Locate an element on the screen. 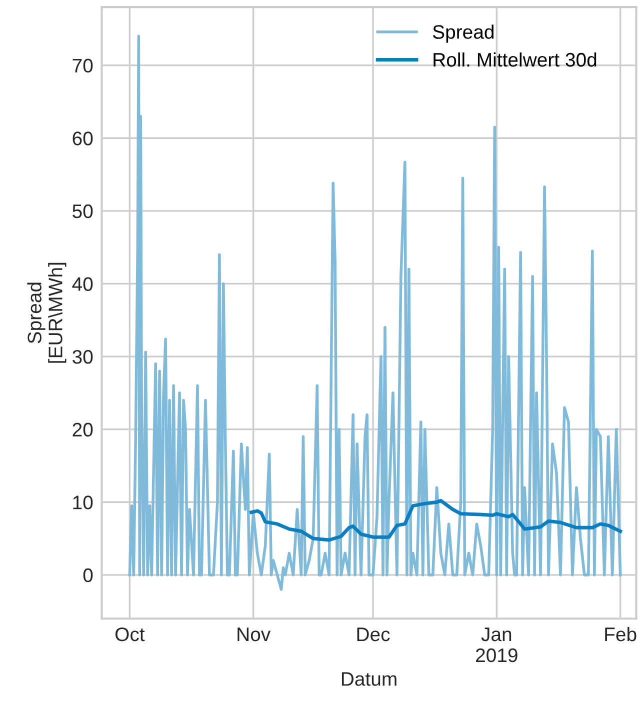  x-tick-label: Dec is located at coordinates (373, 635).